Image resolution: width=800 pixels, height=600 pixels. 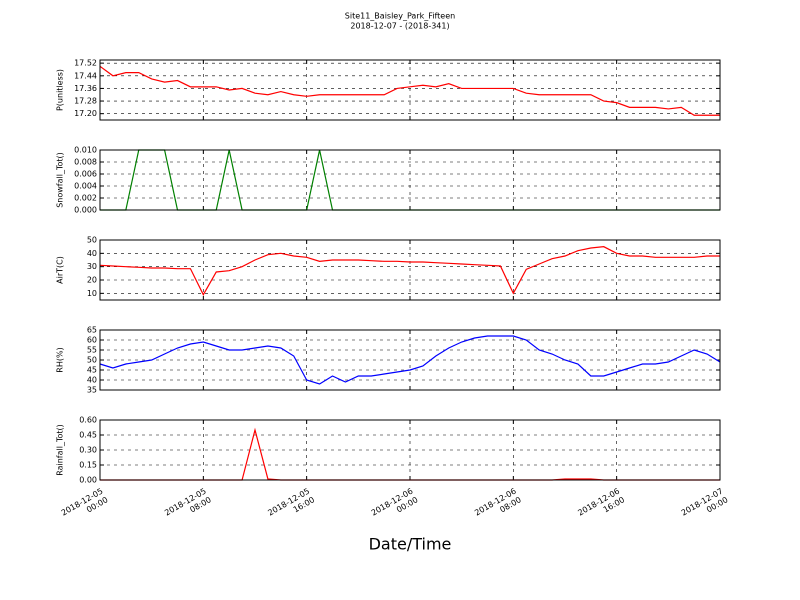 What do you see at coordinates (92, 266) in the screenshot?
I see `y-tick-label: 30` at bounding box center [92, 266].